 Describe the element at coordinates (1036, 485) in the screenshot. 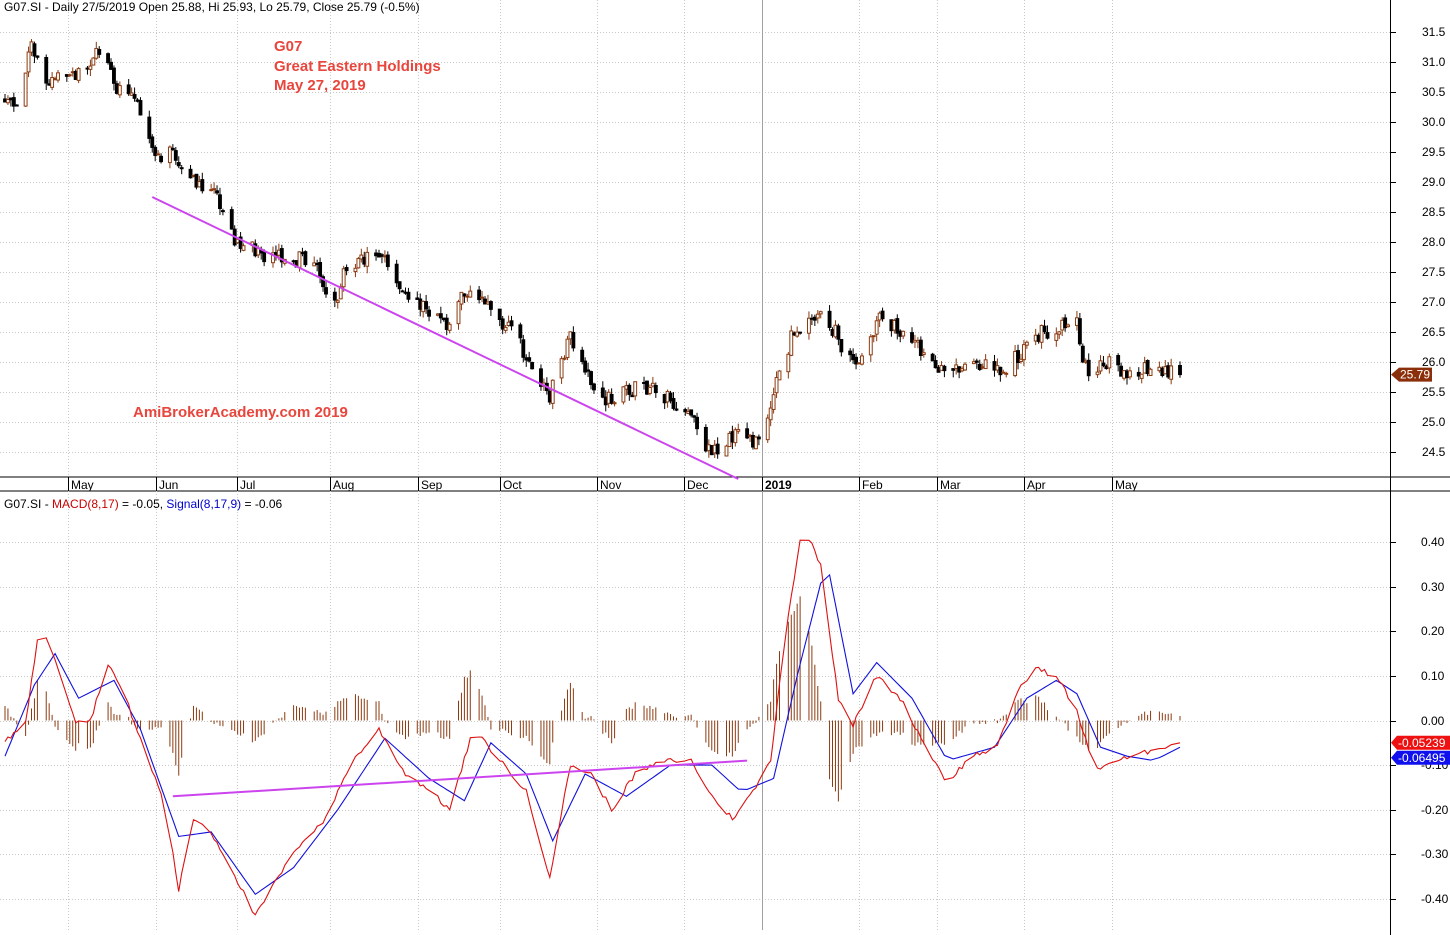

I see `x-axis-label: Apr` at that location.